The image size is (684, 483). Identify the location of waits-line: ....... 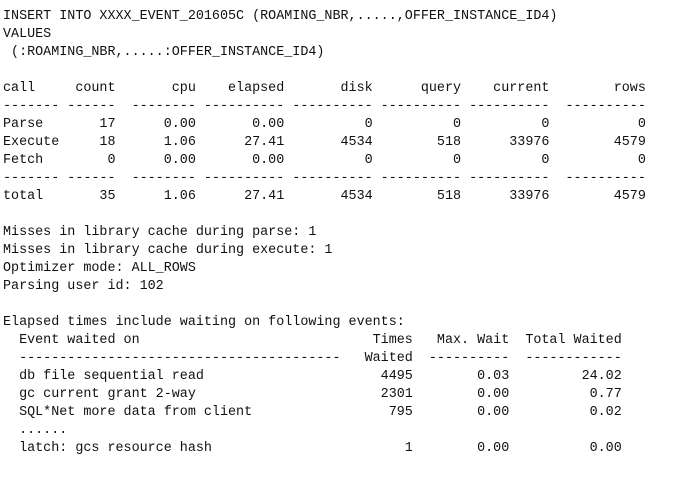
(35, 430).